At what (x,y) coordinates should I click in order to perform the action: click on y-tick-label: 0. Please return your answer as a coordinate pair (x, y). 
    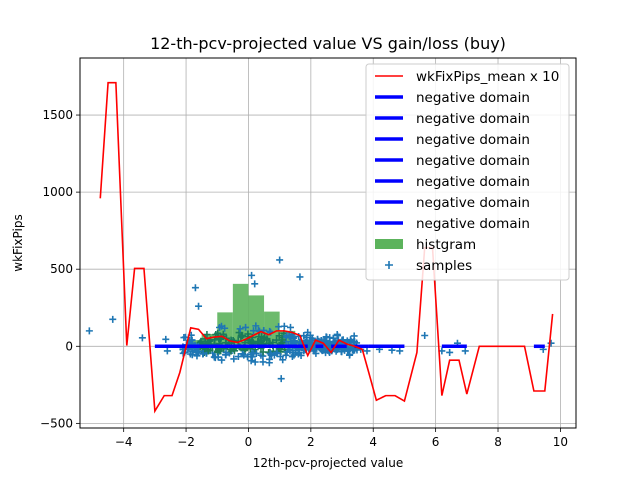
    Looking at the image, I should click on (69, 346).